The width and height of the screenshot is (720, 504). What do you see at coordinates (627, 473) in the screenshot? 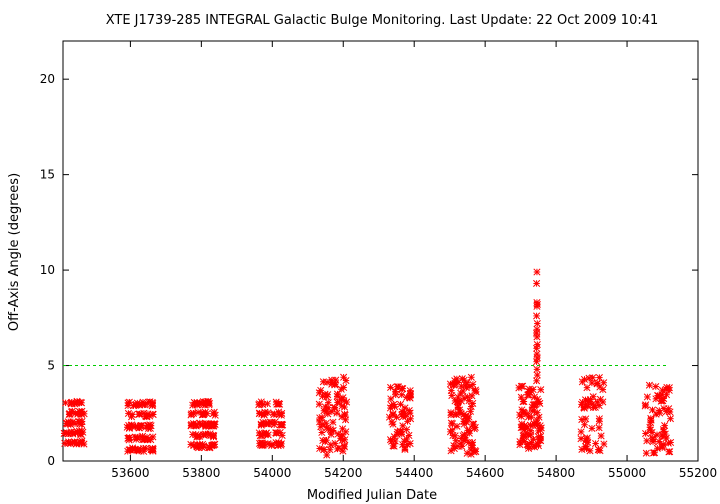
I see `x-tick-label: 55000` at bounding box center [627, 473].